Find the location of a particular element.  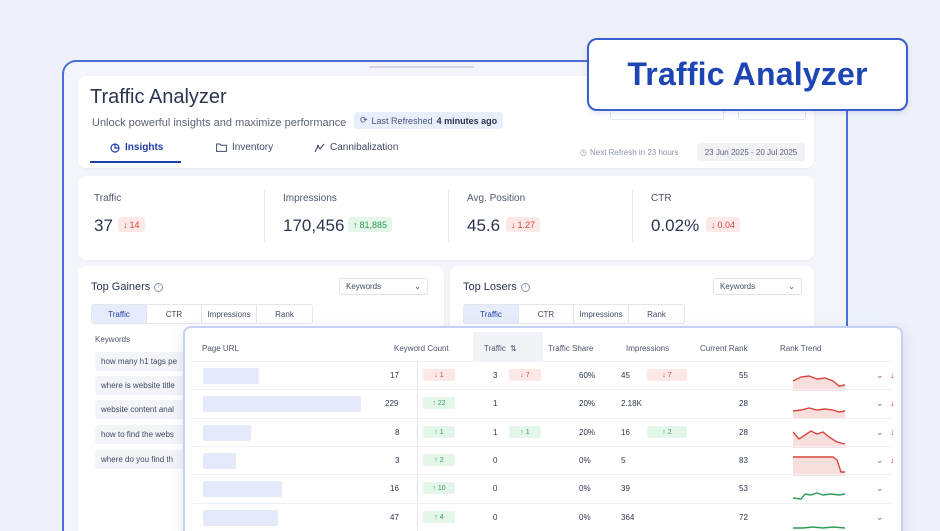

last-refreshed-value: 4 minutes ago is located at coordinates (467, 120).